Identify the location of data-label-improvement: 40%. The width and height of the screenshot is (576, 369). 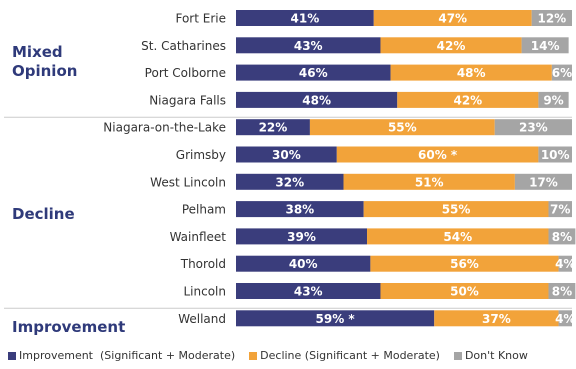
(303, 264).